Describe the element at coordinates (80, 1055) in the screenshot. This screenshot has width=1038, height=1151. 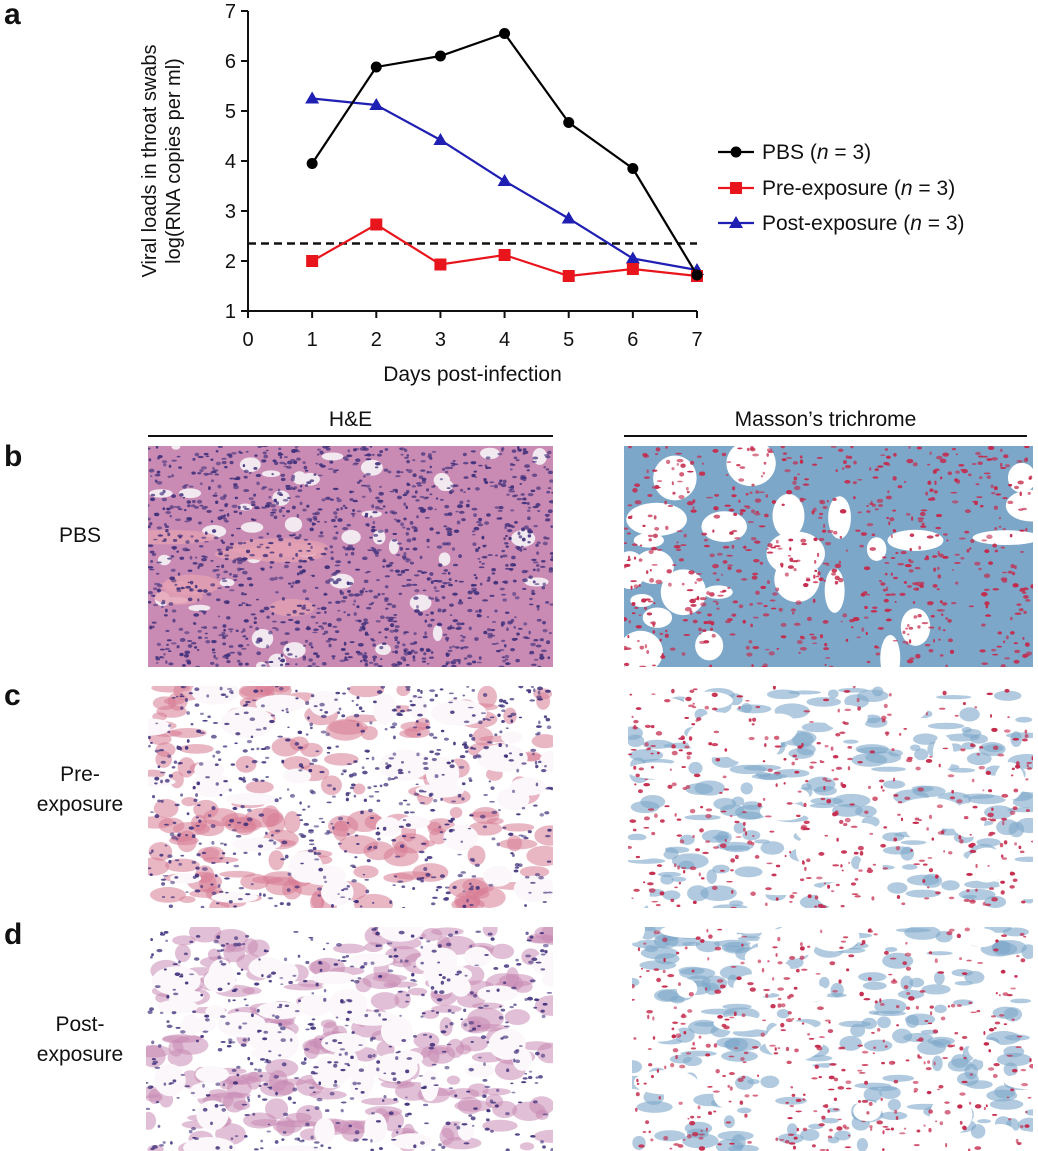
I see `row-label-post-line2: exposure` at that location.